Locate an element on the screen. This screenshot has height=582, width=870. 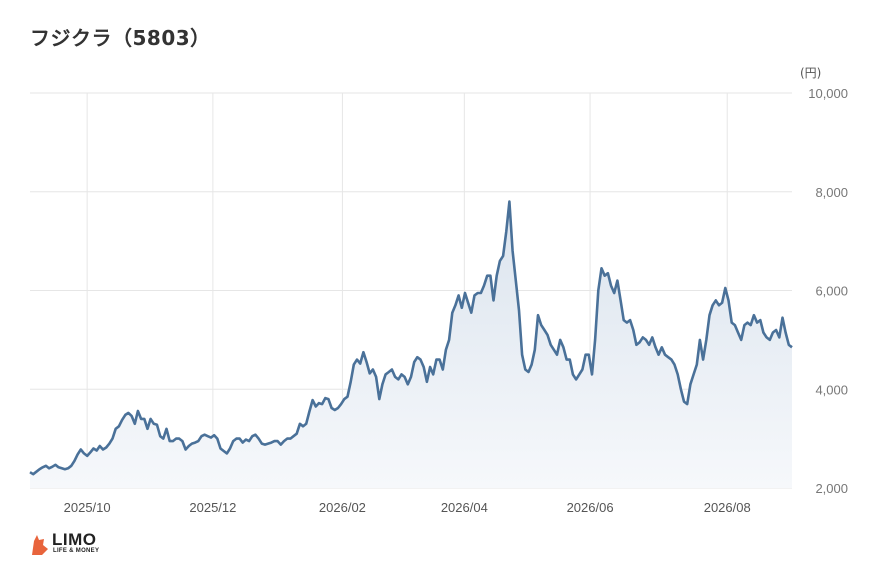
x-tick-label: 2026/02 is located at coordinates (342, 507).